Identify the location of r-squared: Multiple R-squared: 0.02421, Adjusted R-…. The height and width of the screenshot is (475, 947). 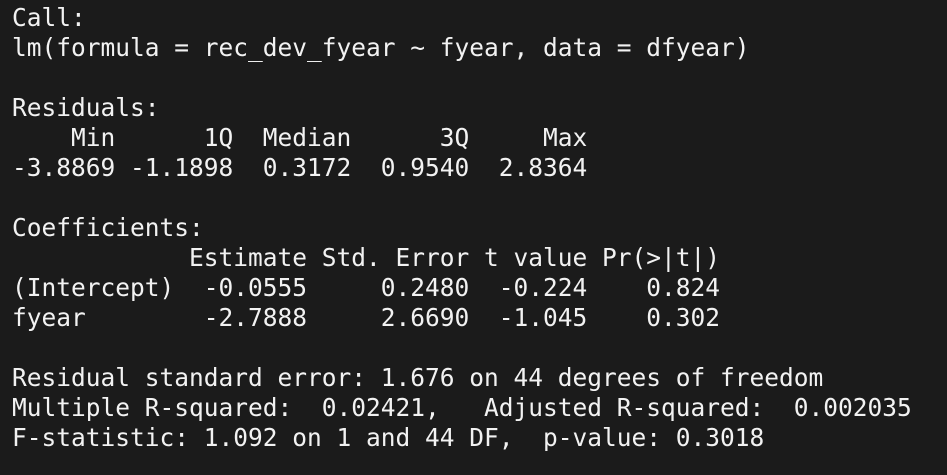
(469, 407).